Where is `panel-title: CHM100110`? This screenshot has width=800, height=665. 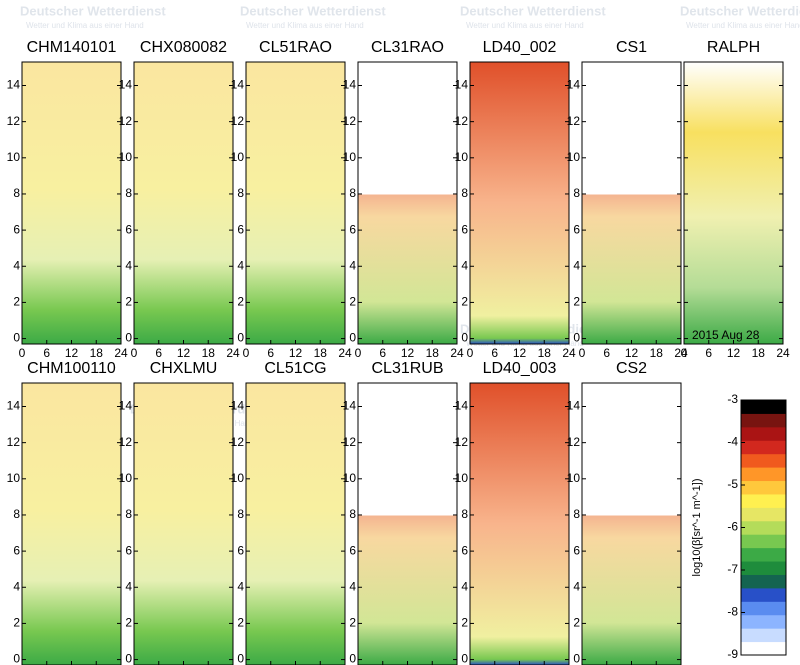
panel-title: CHM100110 is located at coordinates (71, 368).